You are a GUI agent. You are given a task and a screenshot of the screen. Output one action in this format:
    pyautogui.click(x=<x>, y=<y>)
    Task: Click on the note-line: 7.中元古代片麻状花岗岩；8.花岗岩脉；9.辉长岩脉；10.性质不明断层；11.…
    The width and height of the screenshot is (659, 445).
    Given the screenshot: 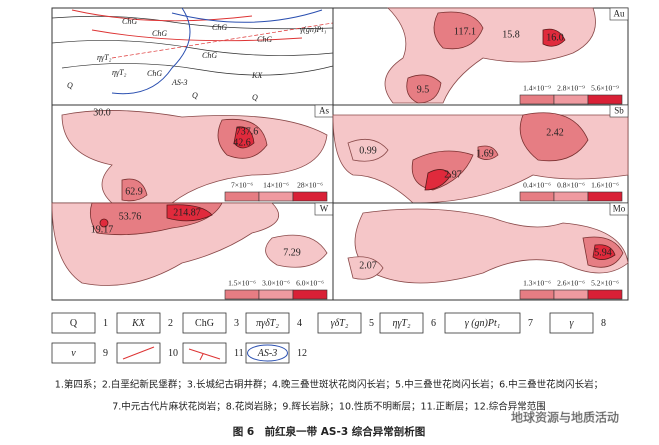 What is the action you would take?
    pyautogui.click(x=329, y=407)
    